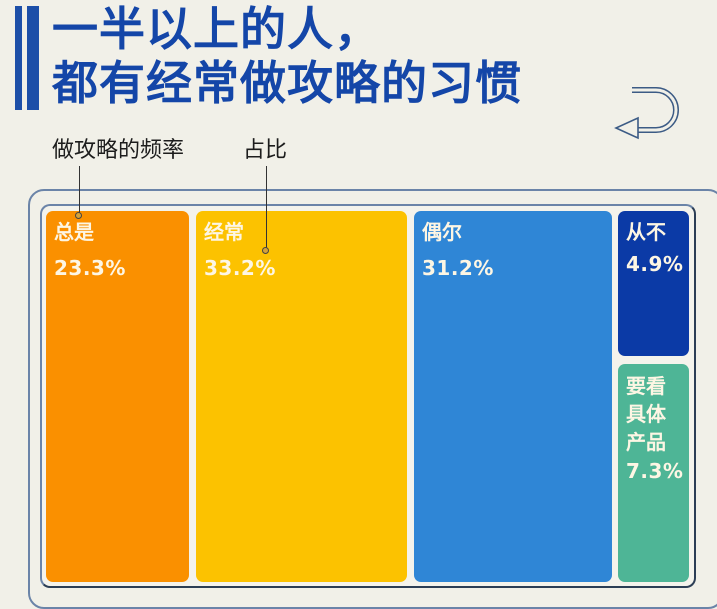 The height and width of the screenshot is (609, 717). What do you see at coordinates (78, 215) in the screenshot?
I see `leader-dot-category` at bounding box center [78, 215].